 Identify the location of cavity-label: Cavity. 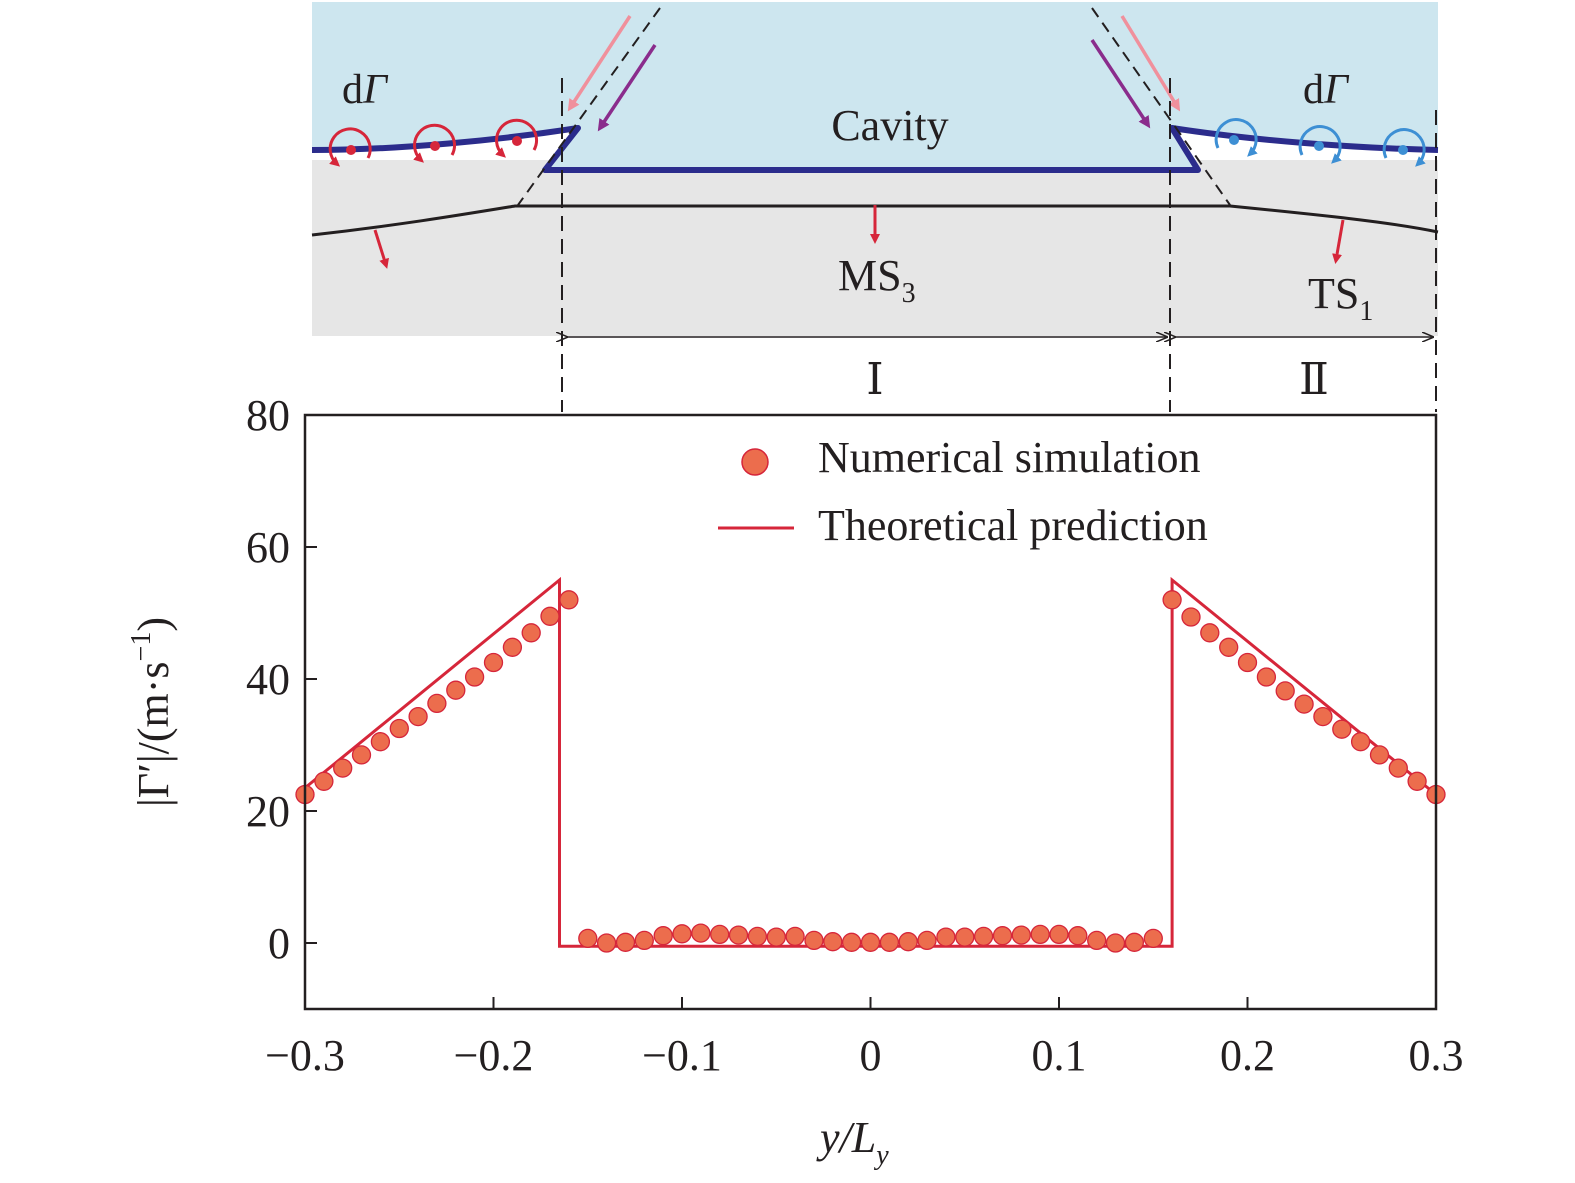
(889, 125).